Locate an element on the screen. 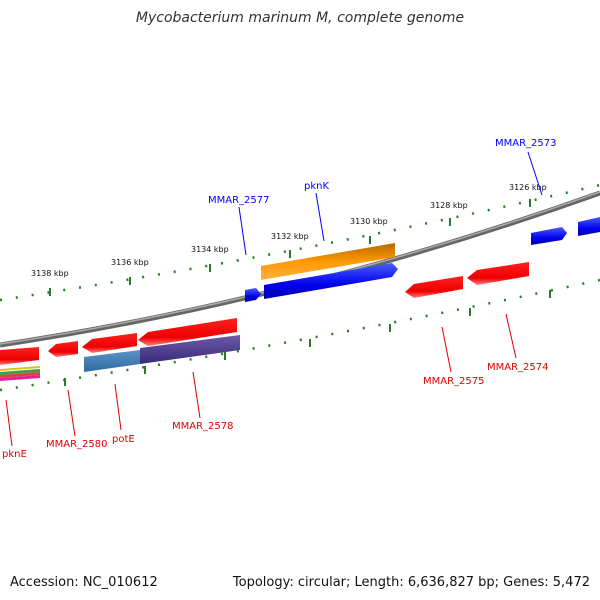 This screenshot has height=600, width=600. accession-text: Accession: NC_010612 is located at coordinates (84, 582).